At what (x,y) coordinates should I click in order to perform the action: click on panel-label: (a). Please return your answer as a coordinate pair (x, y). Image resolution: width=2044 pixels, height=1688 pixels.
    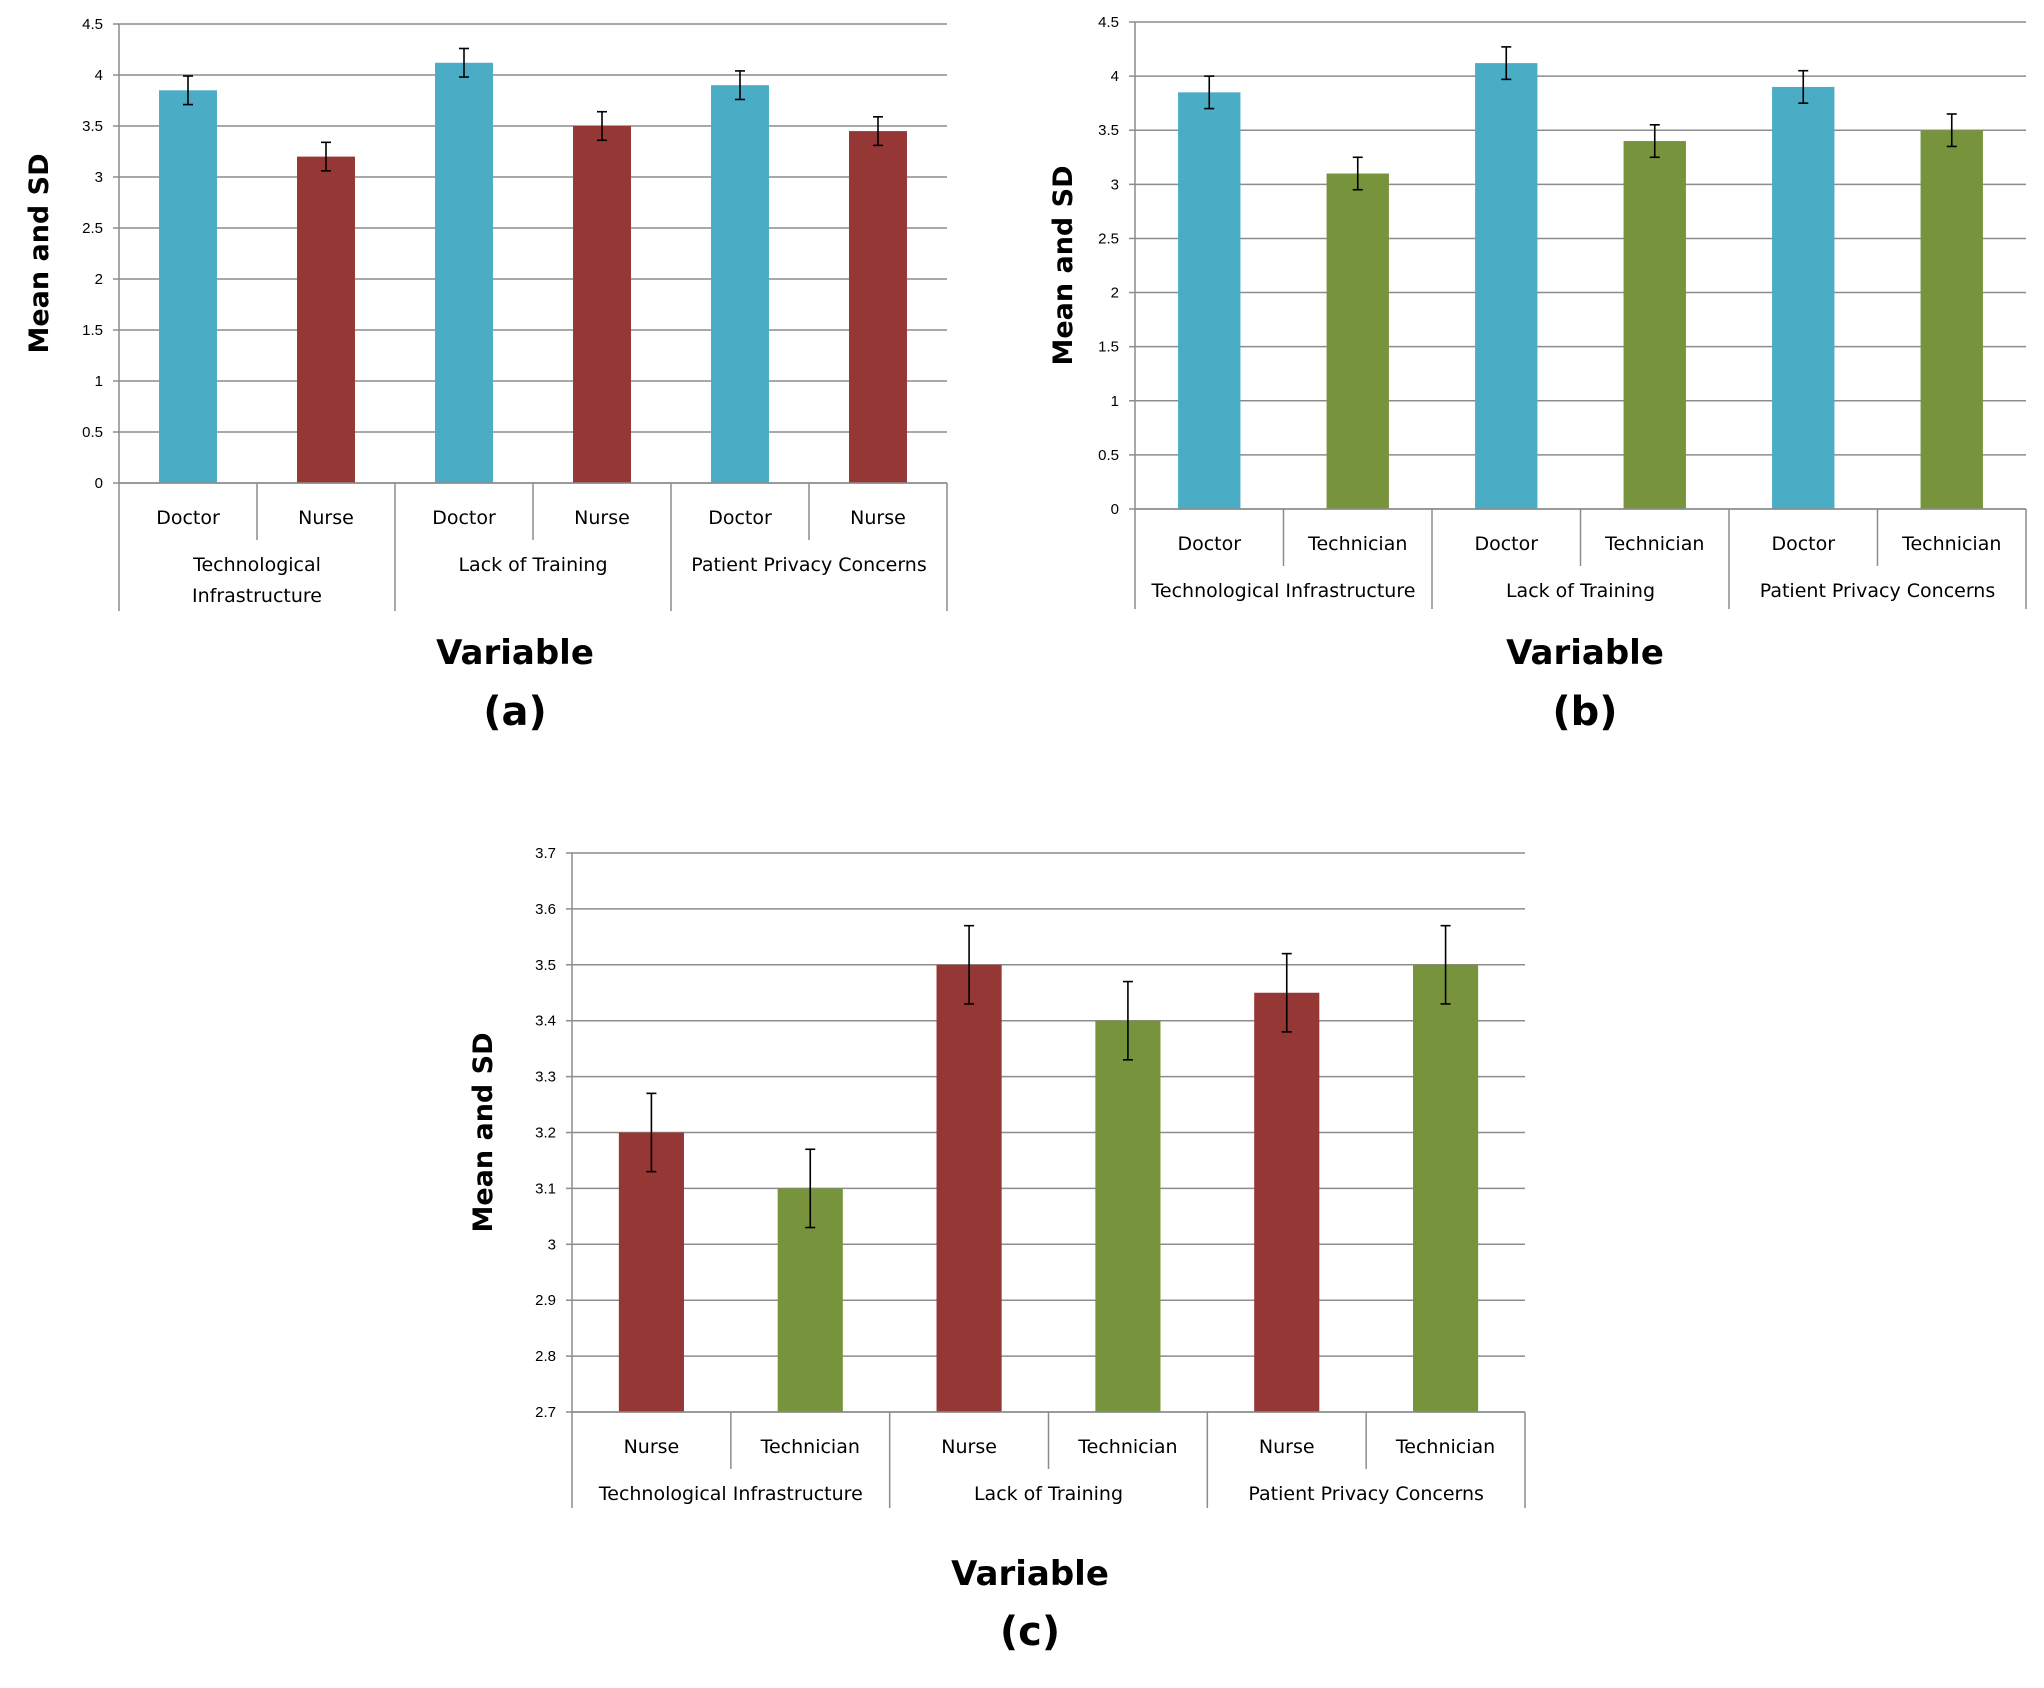
    Looking at the image, I should click on (515, 712).